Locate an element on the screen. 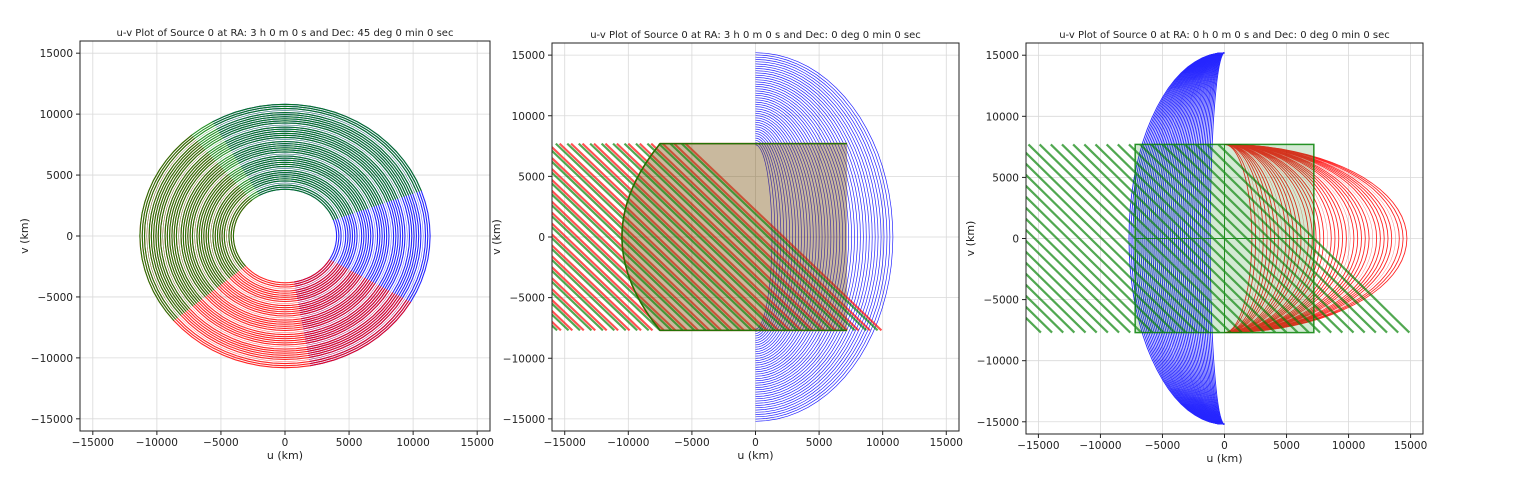  x-axis-label: u (km) is located at coordinates (285, 455).